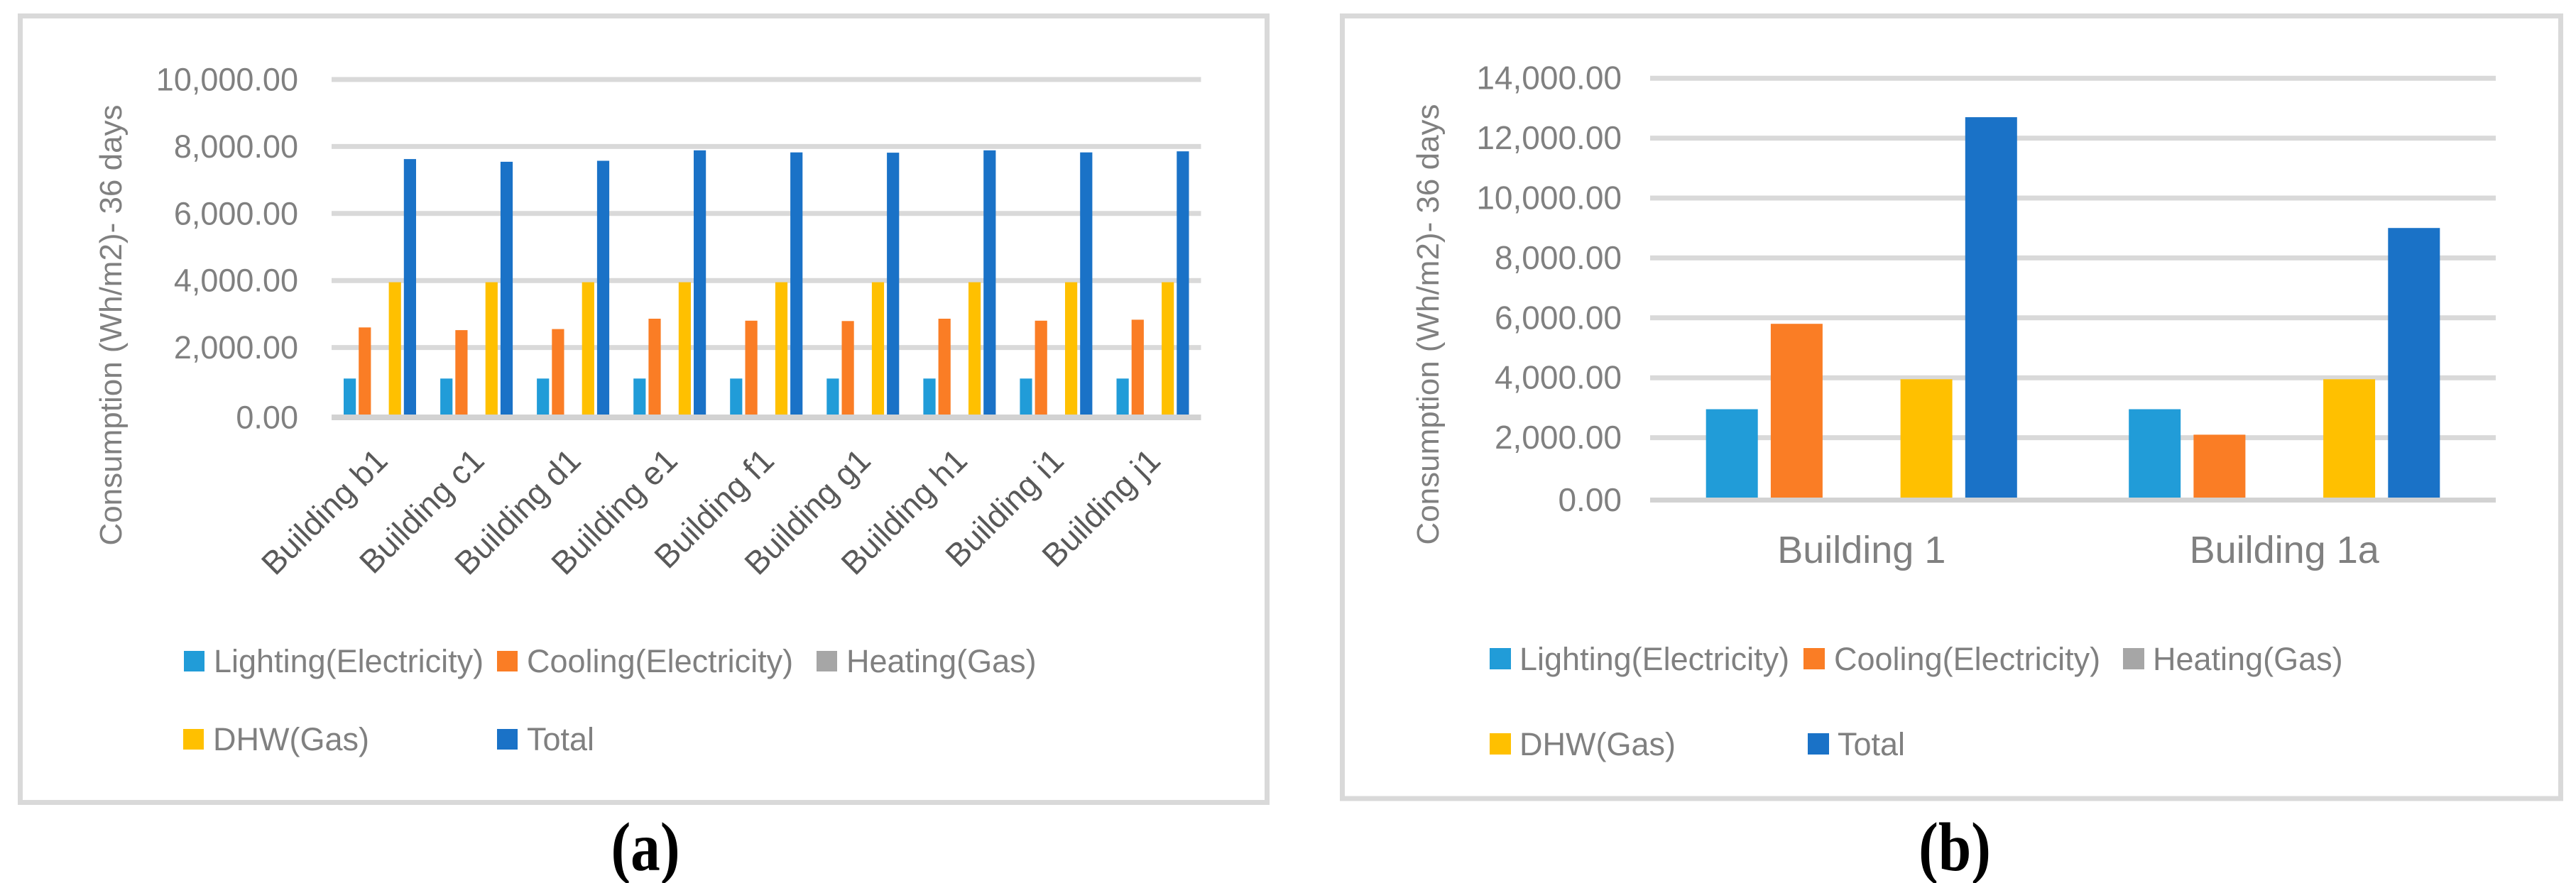 The image size is (2576, 883). Describe the element at coordinates (1861, 550) in the screenshot. I see `svg-text: Building 1` at that location.